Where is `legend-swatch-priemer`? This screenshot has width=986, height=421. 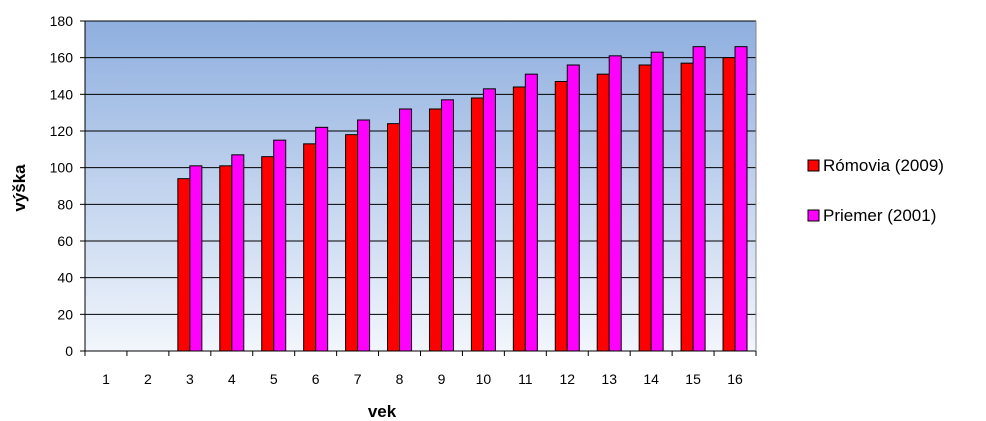
legend-swatch-priemer is located at coordinates (813, 215).